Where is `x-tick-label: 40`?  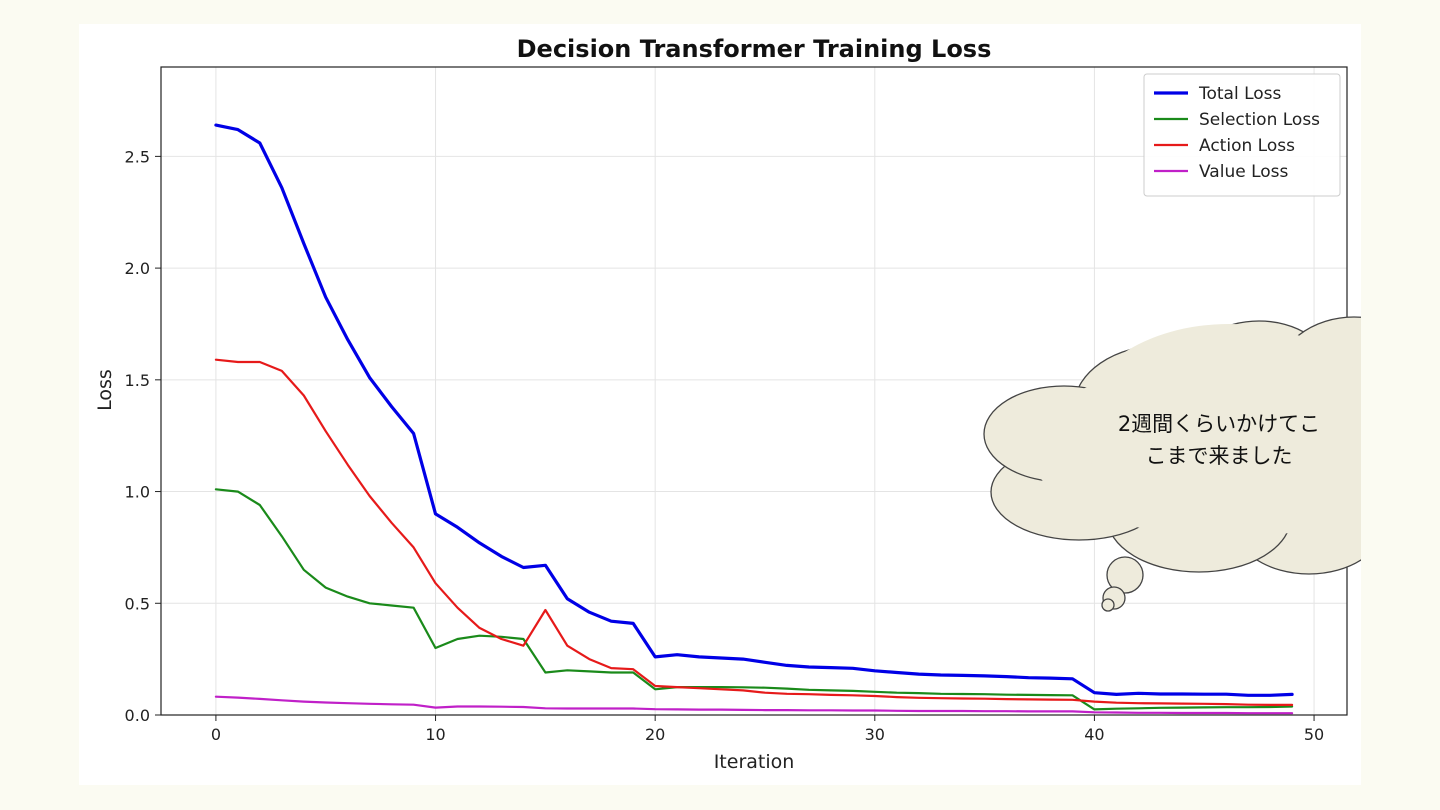
x-tick-label: 40 is located at coordinates (1094, 734).